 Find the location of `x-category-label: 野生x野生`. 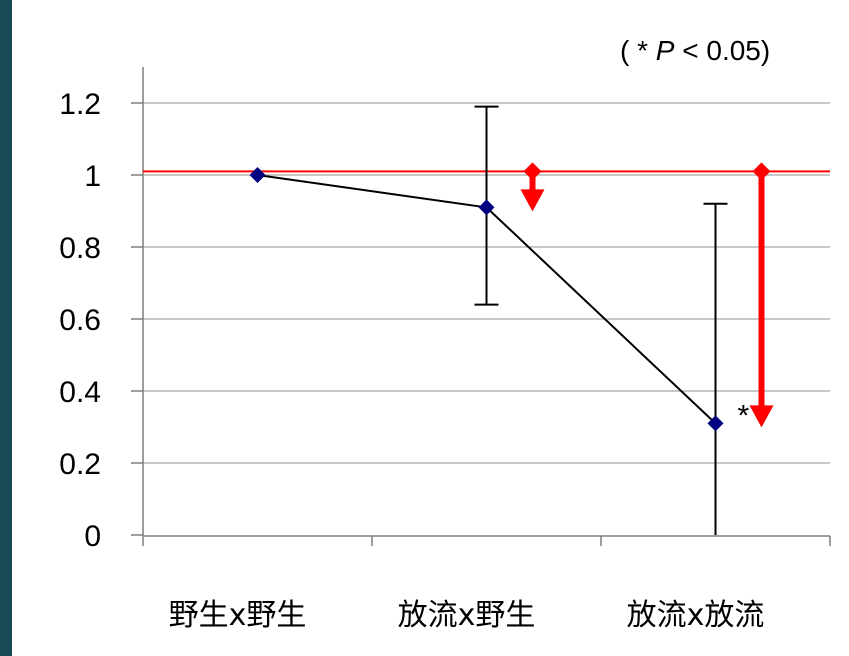

x-category-label: 野生x野生 is located at coordinates (238, 615).